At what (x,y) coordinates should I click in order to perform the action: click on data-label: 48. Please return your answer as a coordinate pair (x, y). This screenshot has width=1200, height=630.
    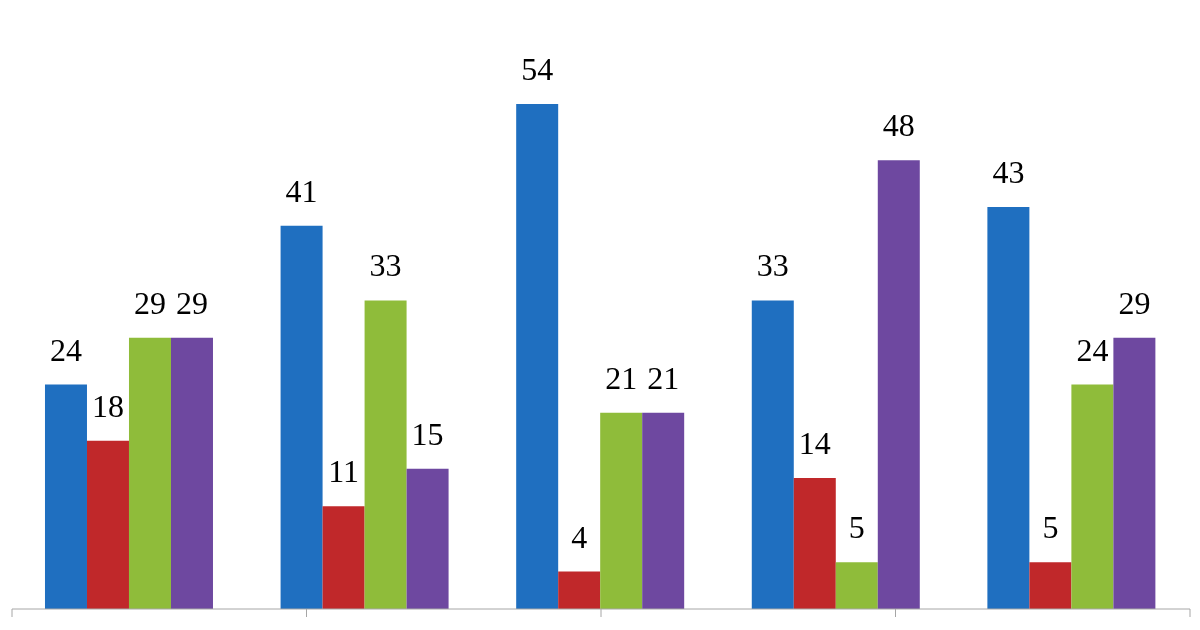
    Looking at the image, I should click on (898, 125).